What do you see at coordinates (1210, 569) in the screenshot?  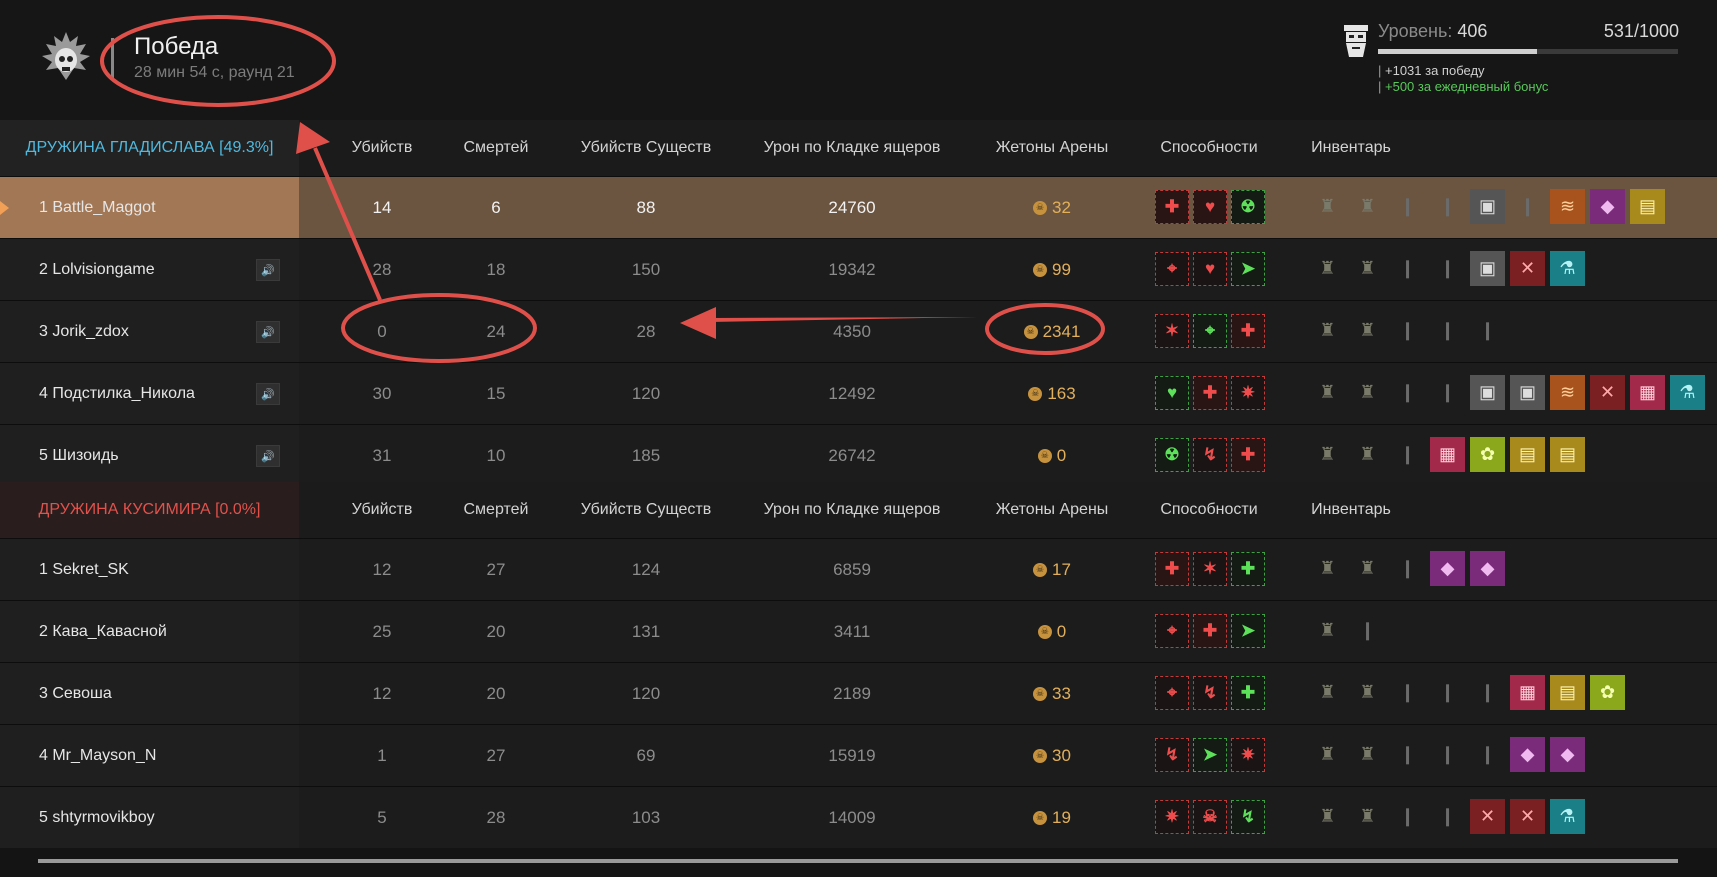 I see `ability-icon: ✶` at bounding box center [1210, 569].